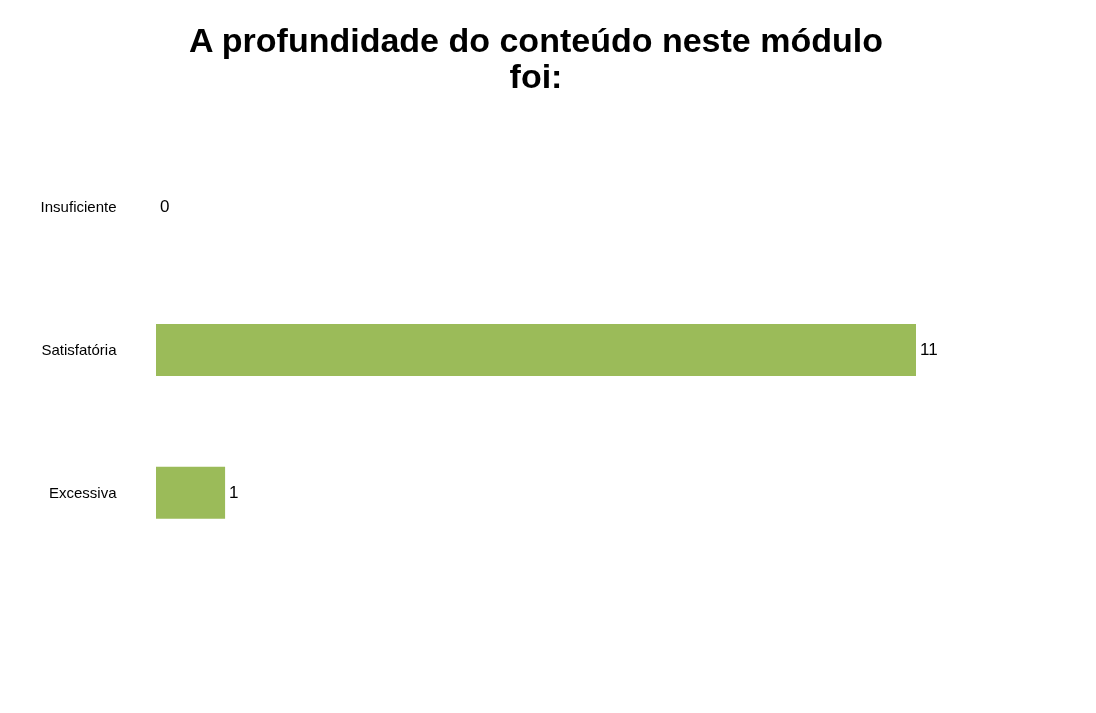 The image size is (1096, 713). Describe the element at coordinates (234, 492) in the screenshot. I see `data-label: 1` at that location.